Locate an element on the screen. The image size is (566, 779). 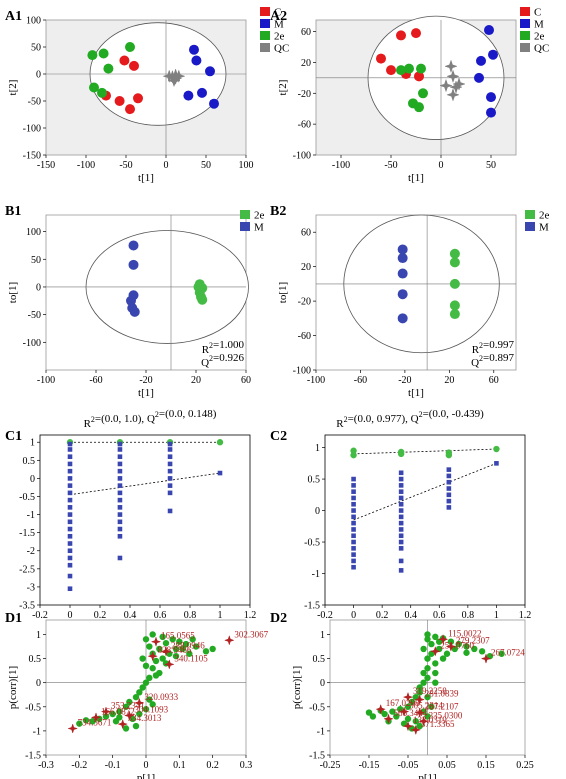
y-tick-label: -1 is located at coordinates (316, 574).